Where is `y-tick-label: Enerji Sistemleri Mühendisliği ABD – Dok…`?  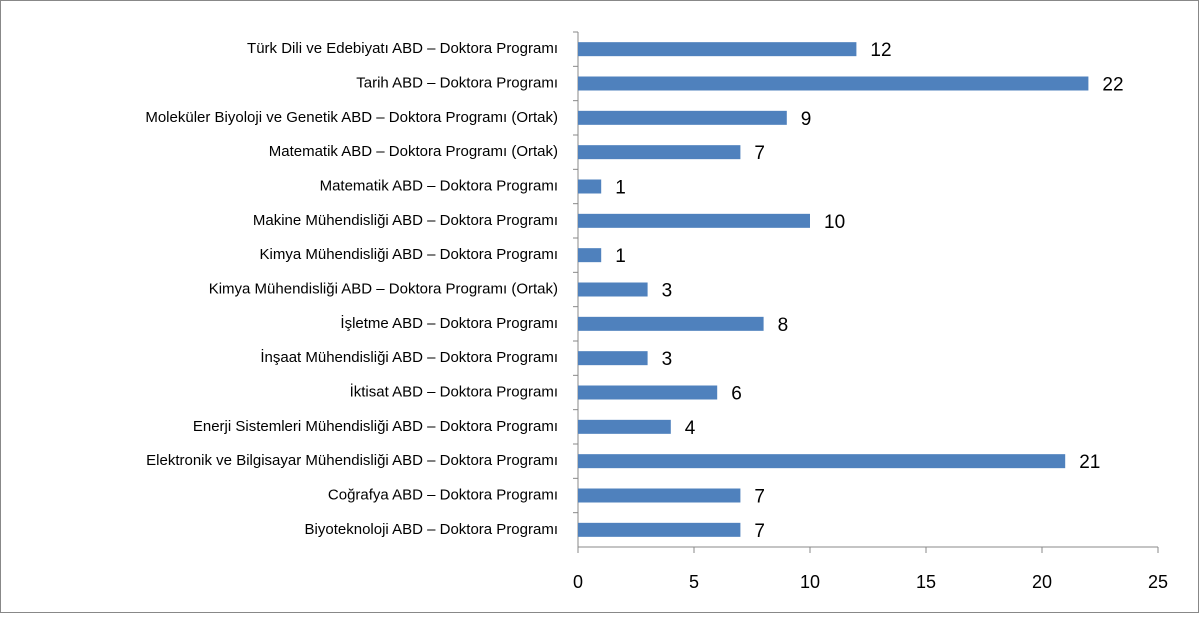 y-tick-label: Enerji Sistemleri Mühendisliği ABD – Dok… is located at coordinates (375, 426).